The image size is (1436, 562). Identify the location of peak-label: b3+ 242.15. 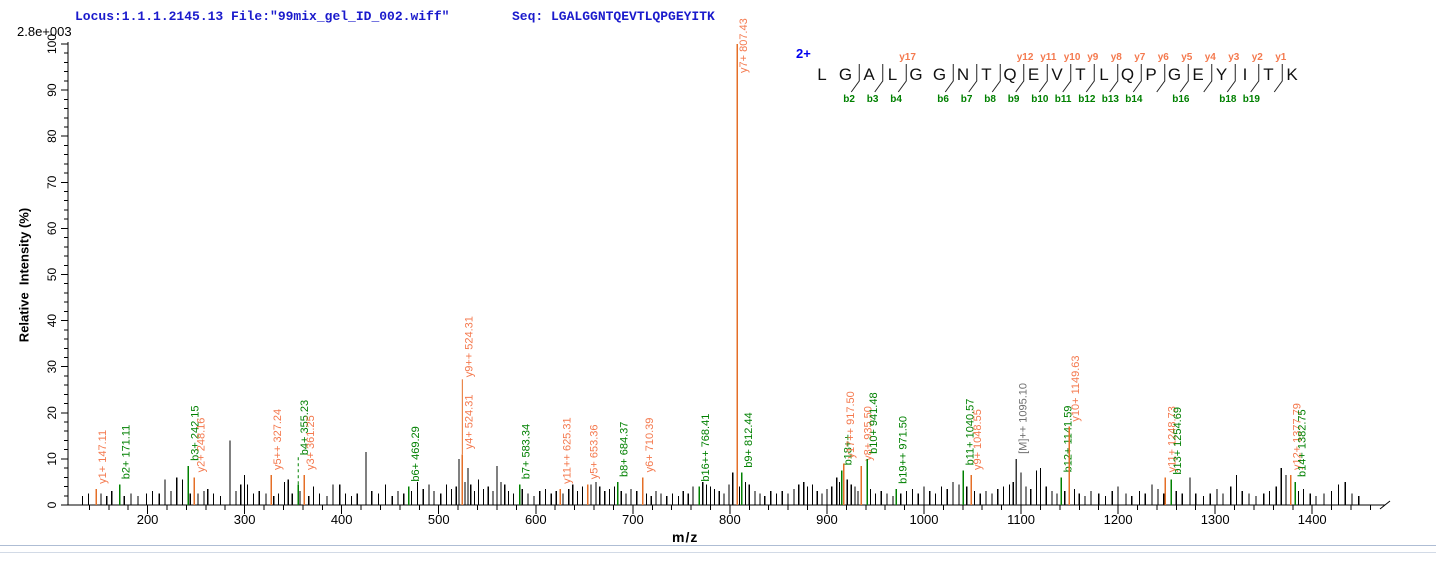
(195, 432).